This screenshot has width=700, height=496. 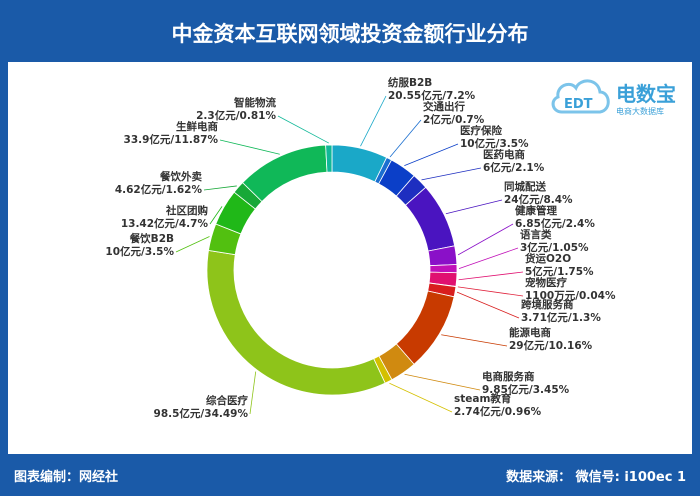 What do you see at coordinates (514, 167) in the screenshot?
I see `slice-value-3: 6亿元/2.1%` at bounding box center [514, 167].